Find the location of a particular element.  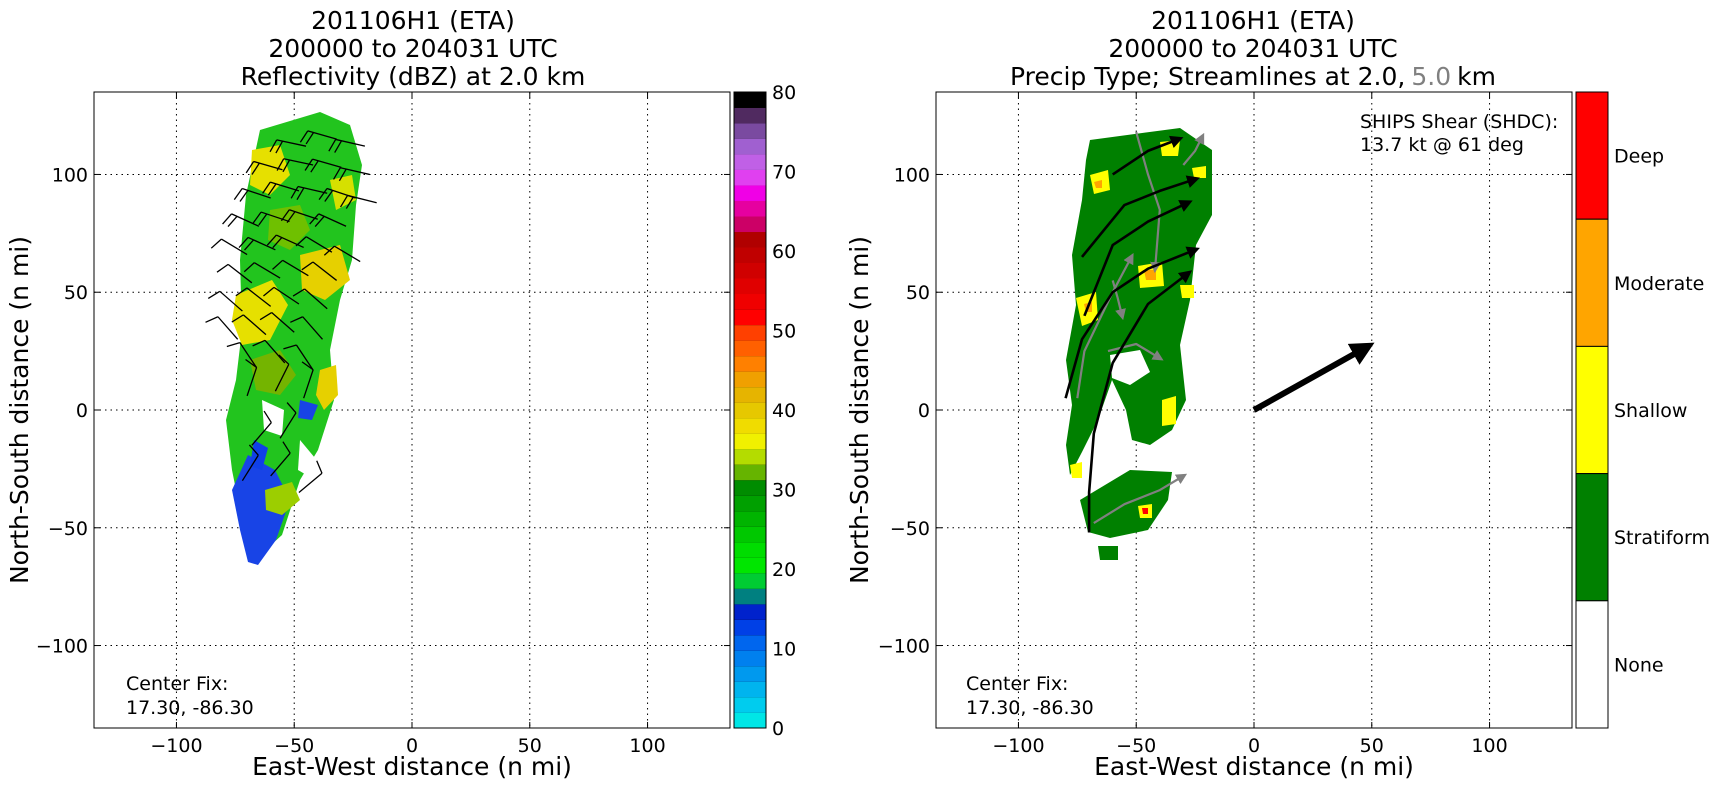

category-label-deep: Deep is located at coordinates (1639, 157).